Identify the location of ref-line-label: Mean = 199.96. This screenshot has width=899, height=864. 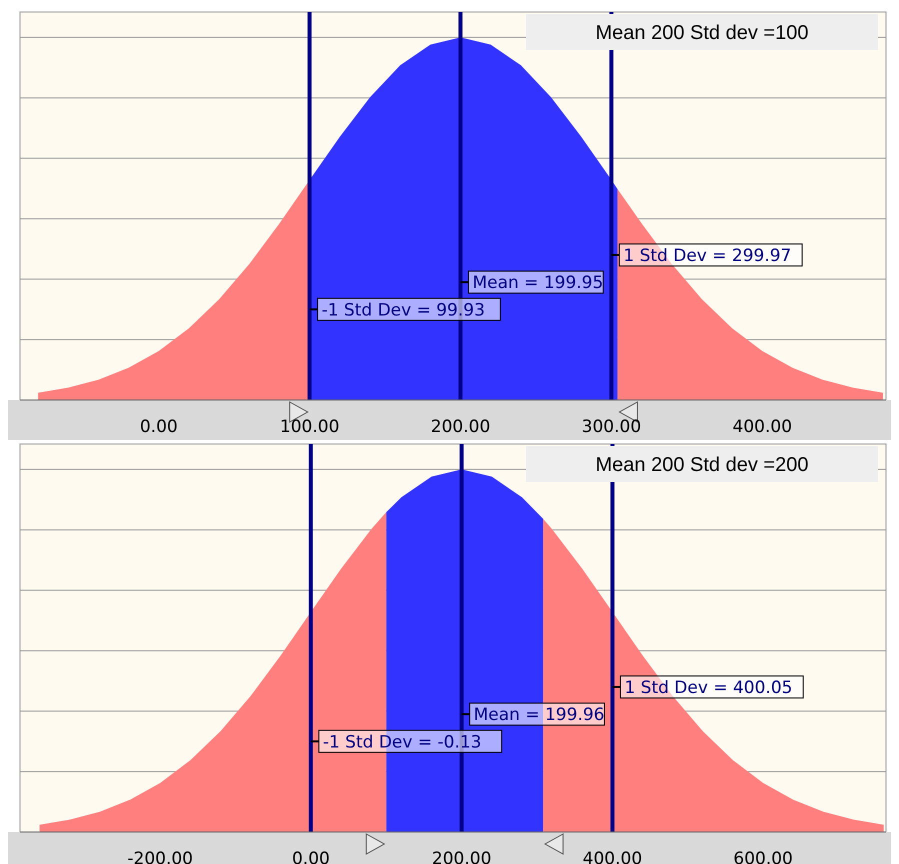
(539, 715).